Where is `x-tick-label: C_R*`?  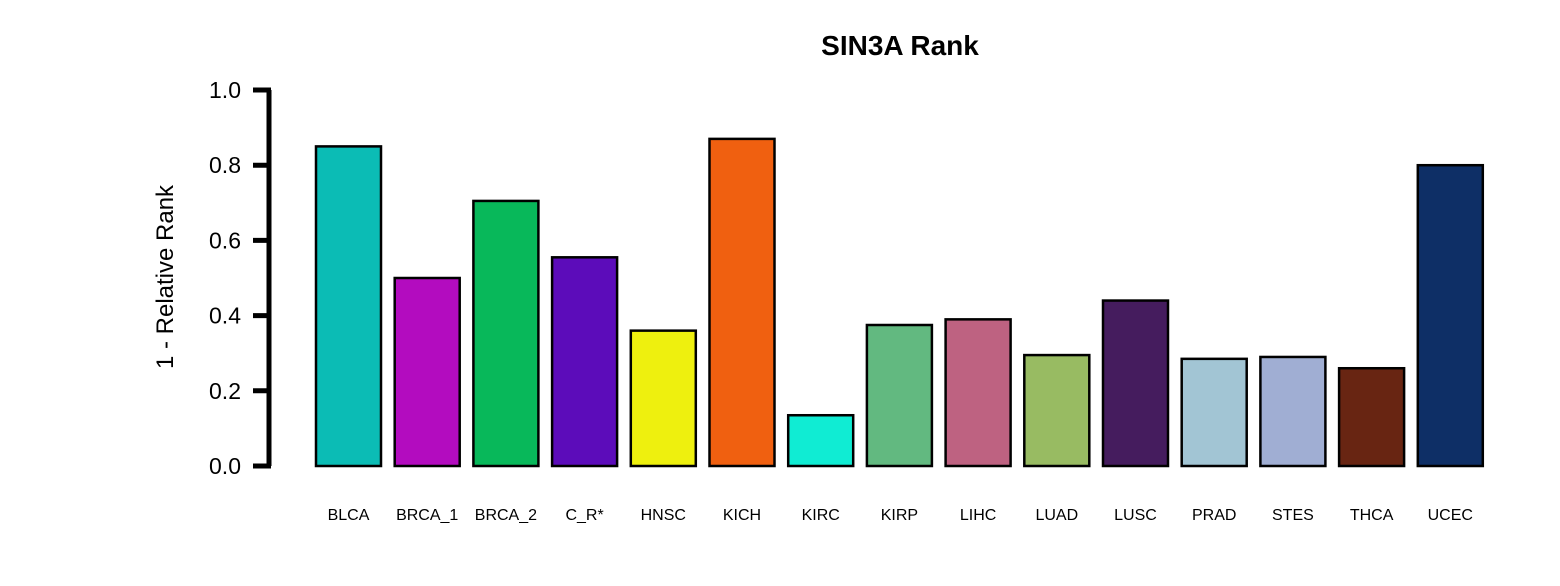 x-tick-label: C_R* is located at coordinates (584, 515).